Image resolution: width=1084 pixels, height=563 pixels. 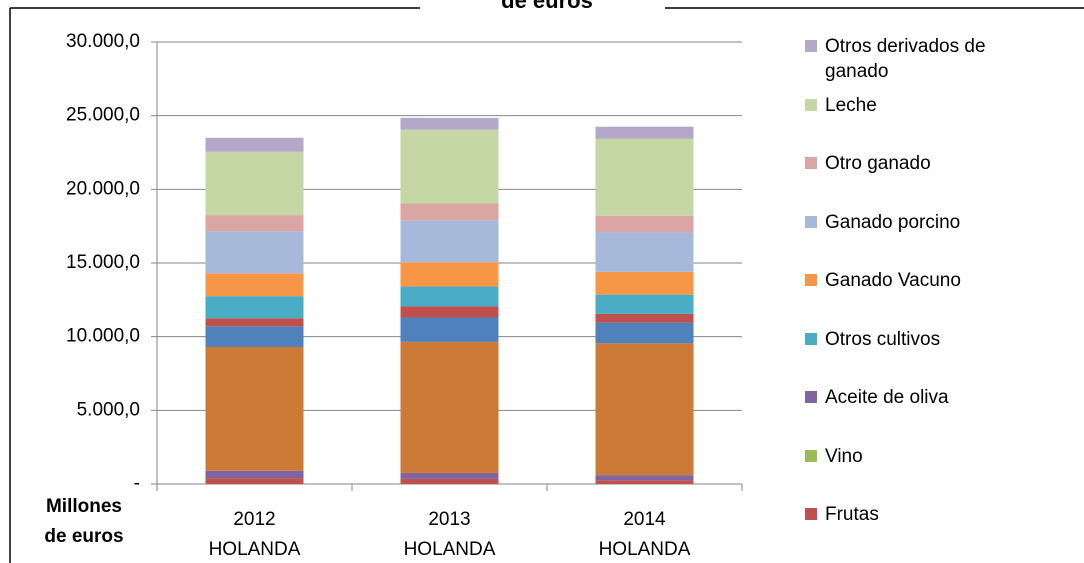 I want to click on legend-label: Otros cultivos, so click(x=883, y=339).